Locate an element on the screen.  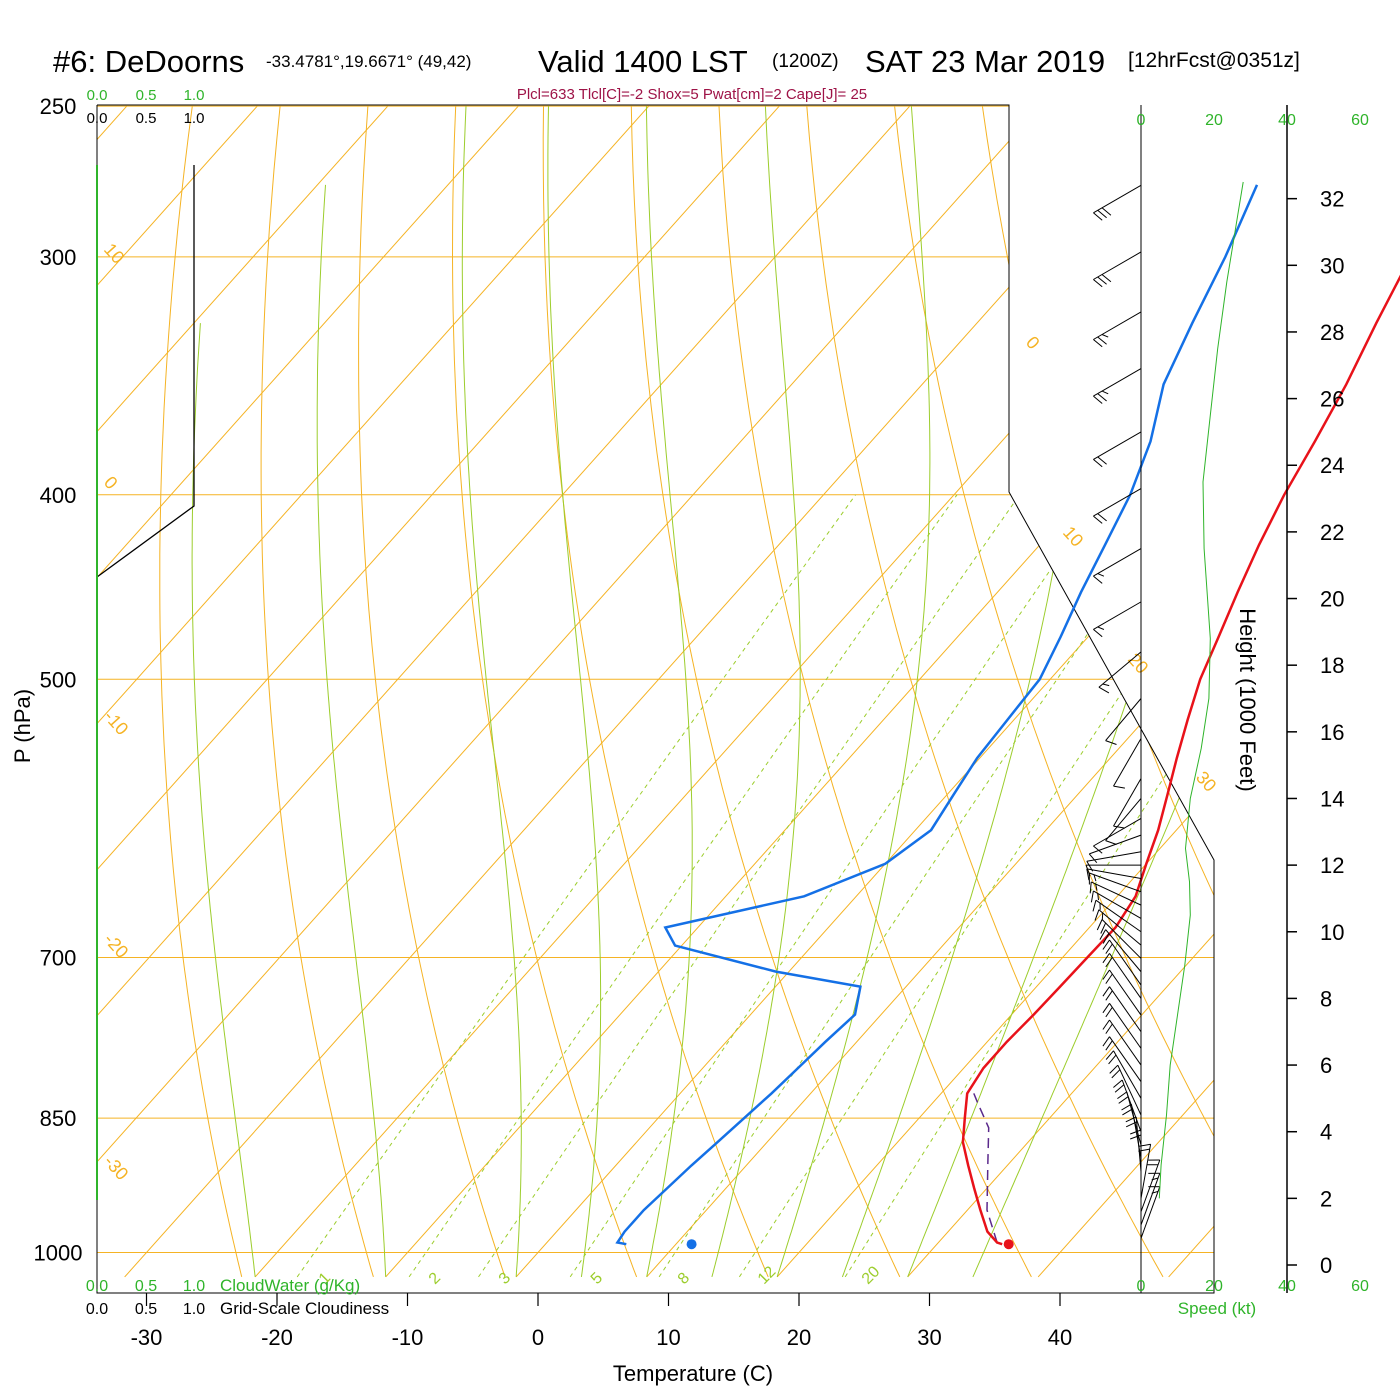
height-tick-label: 20 is located at coordinates (1332, 599).